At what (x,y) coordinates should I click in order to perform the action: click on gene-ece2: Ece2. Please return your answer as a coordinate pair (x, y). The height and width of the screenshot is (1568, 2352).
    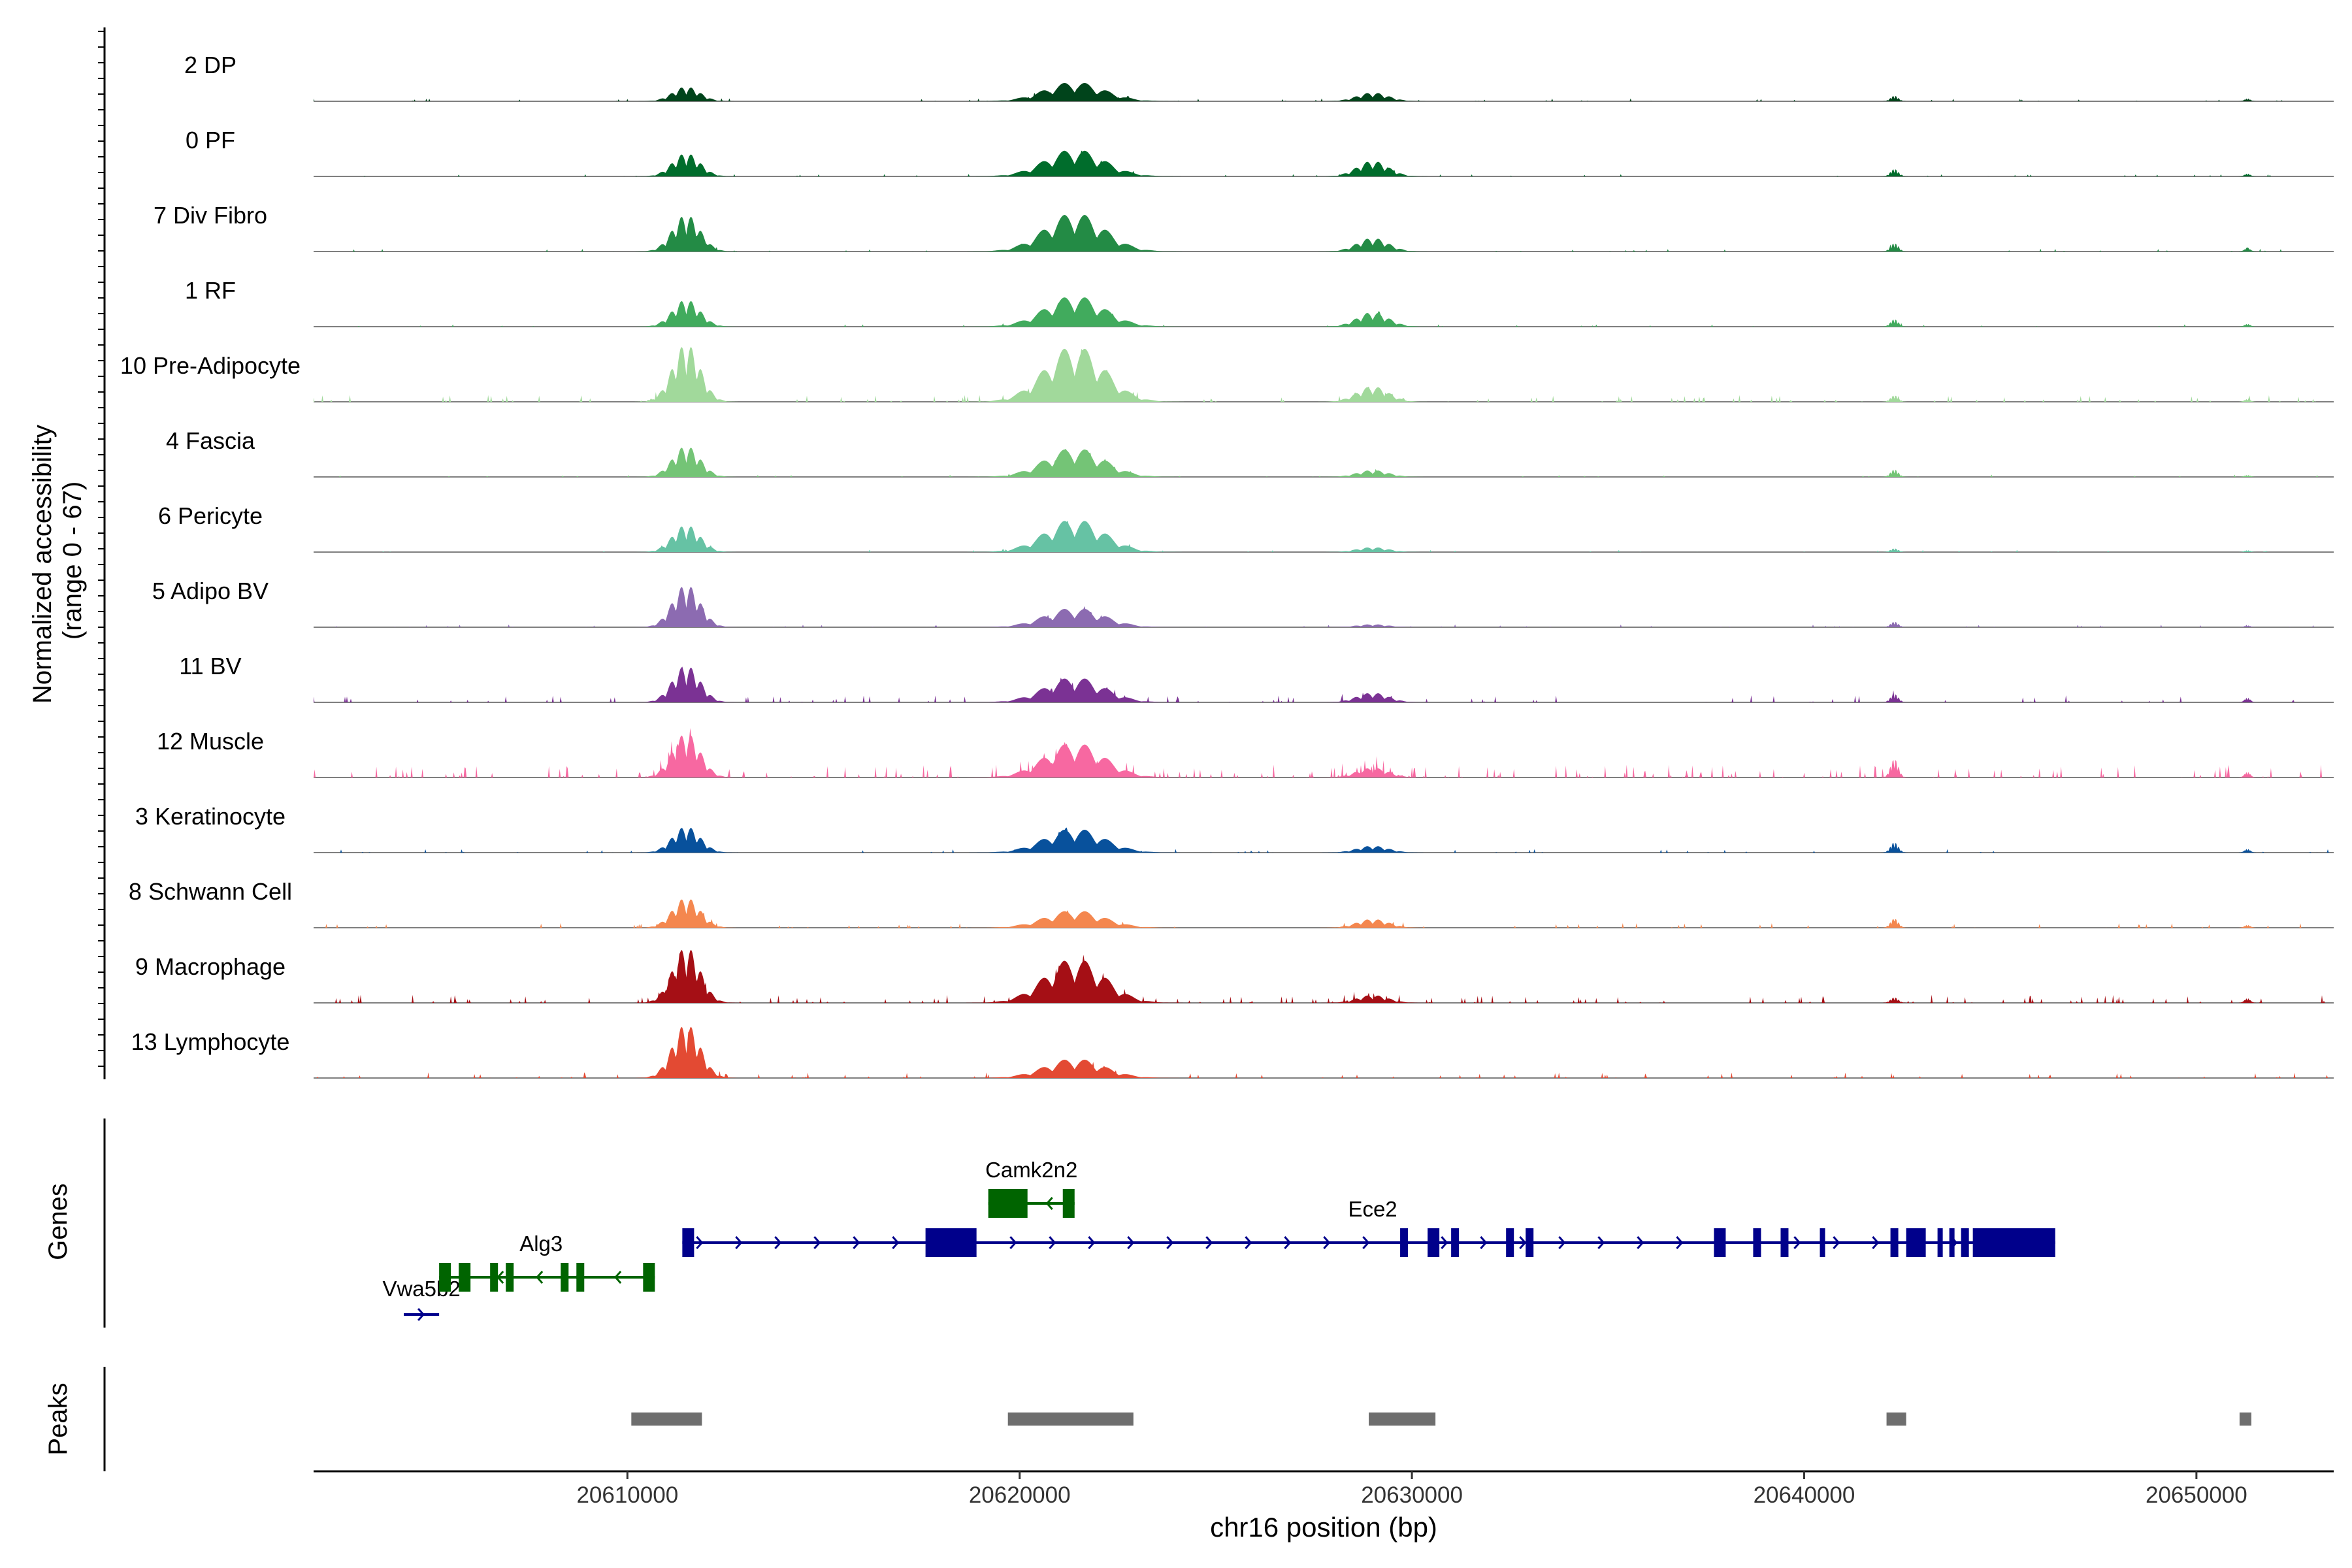
    Looking at the image, I should click on (1368, 1227).